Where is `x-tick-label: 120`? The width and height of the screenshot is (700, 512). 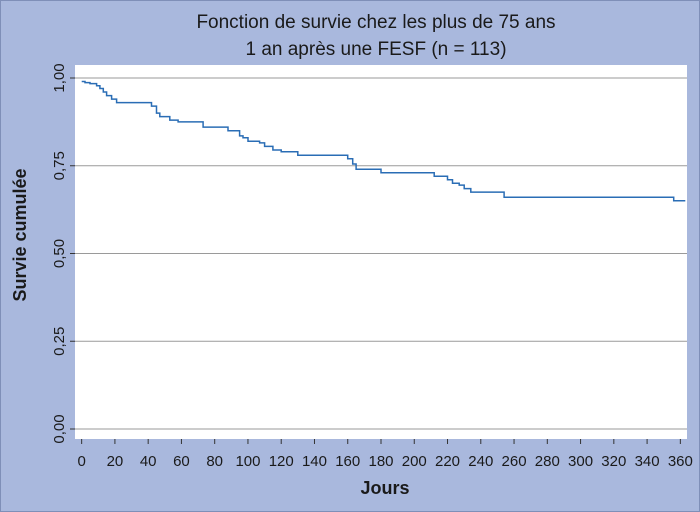
x-tick-label: 120 is located at coordinates (281, 461).